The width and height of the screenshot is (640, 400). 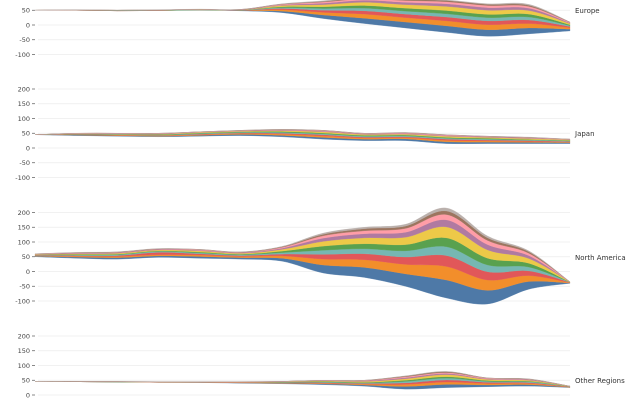 What do you see at coordinates (600, 381) in the screenshot?
I see `region-label: Other Regions` at bounding box center [600, 381].